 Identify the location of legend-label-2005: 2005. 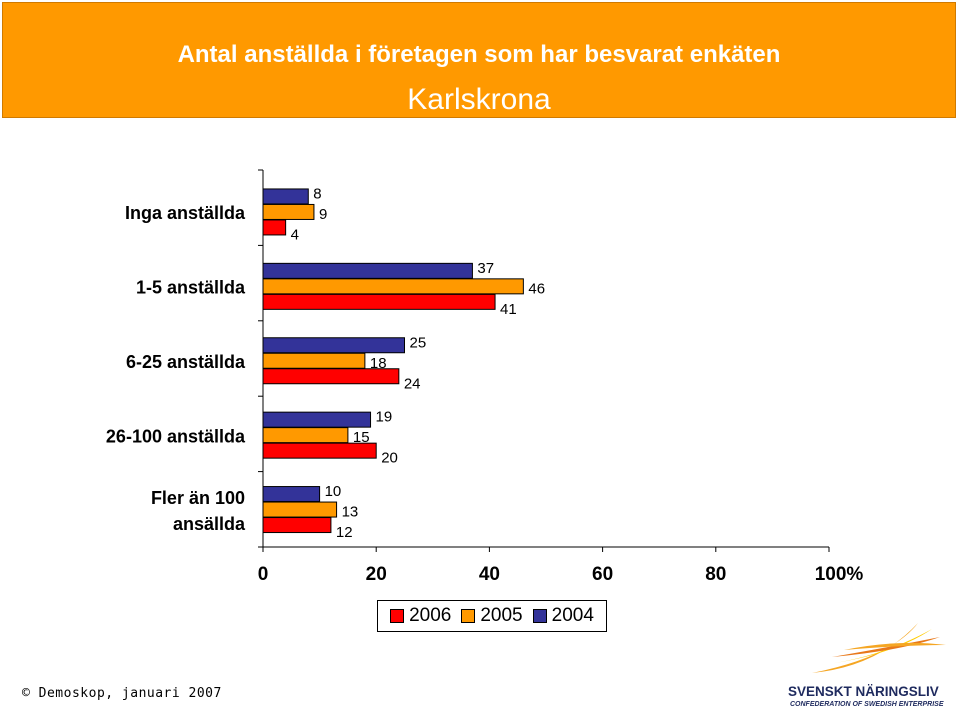
(501, 615).